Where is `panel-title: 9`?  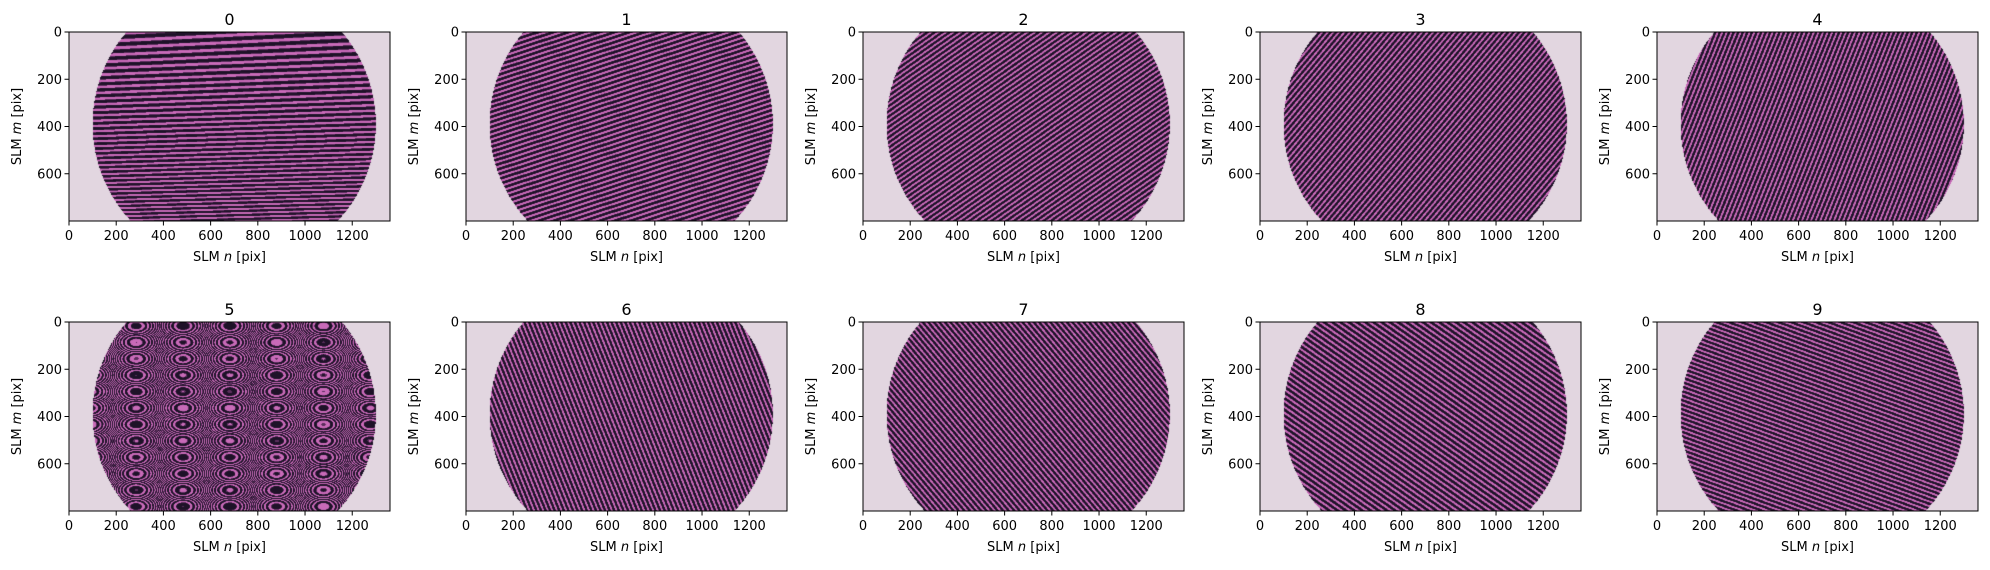 panel-title: 9 is located at coordinates (1817, 309).